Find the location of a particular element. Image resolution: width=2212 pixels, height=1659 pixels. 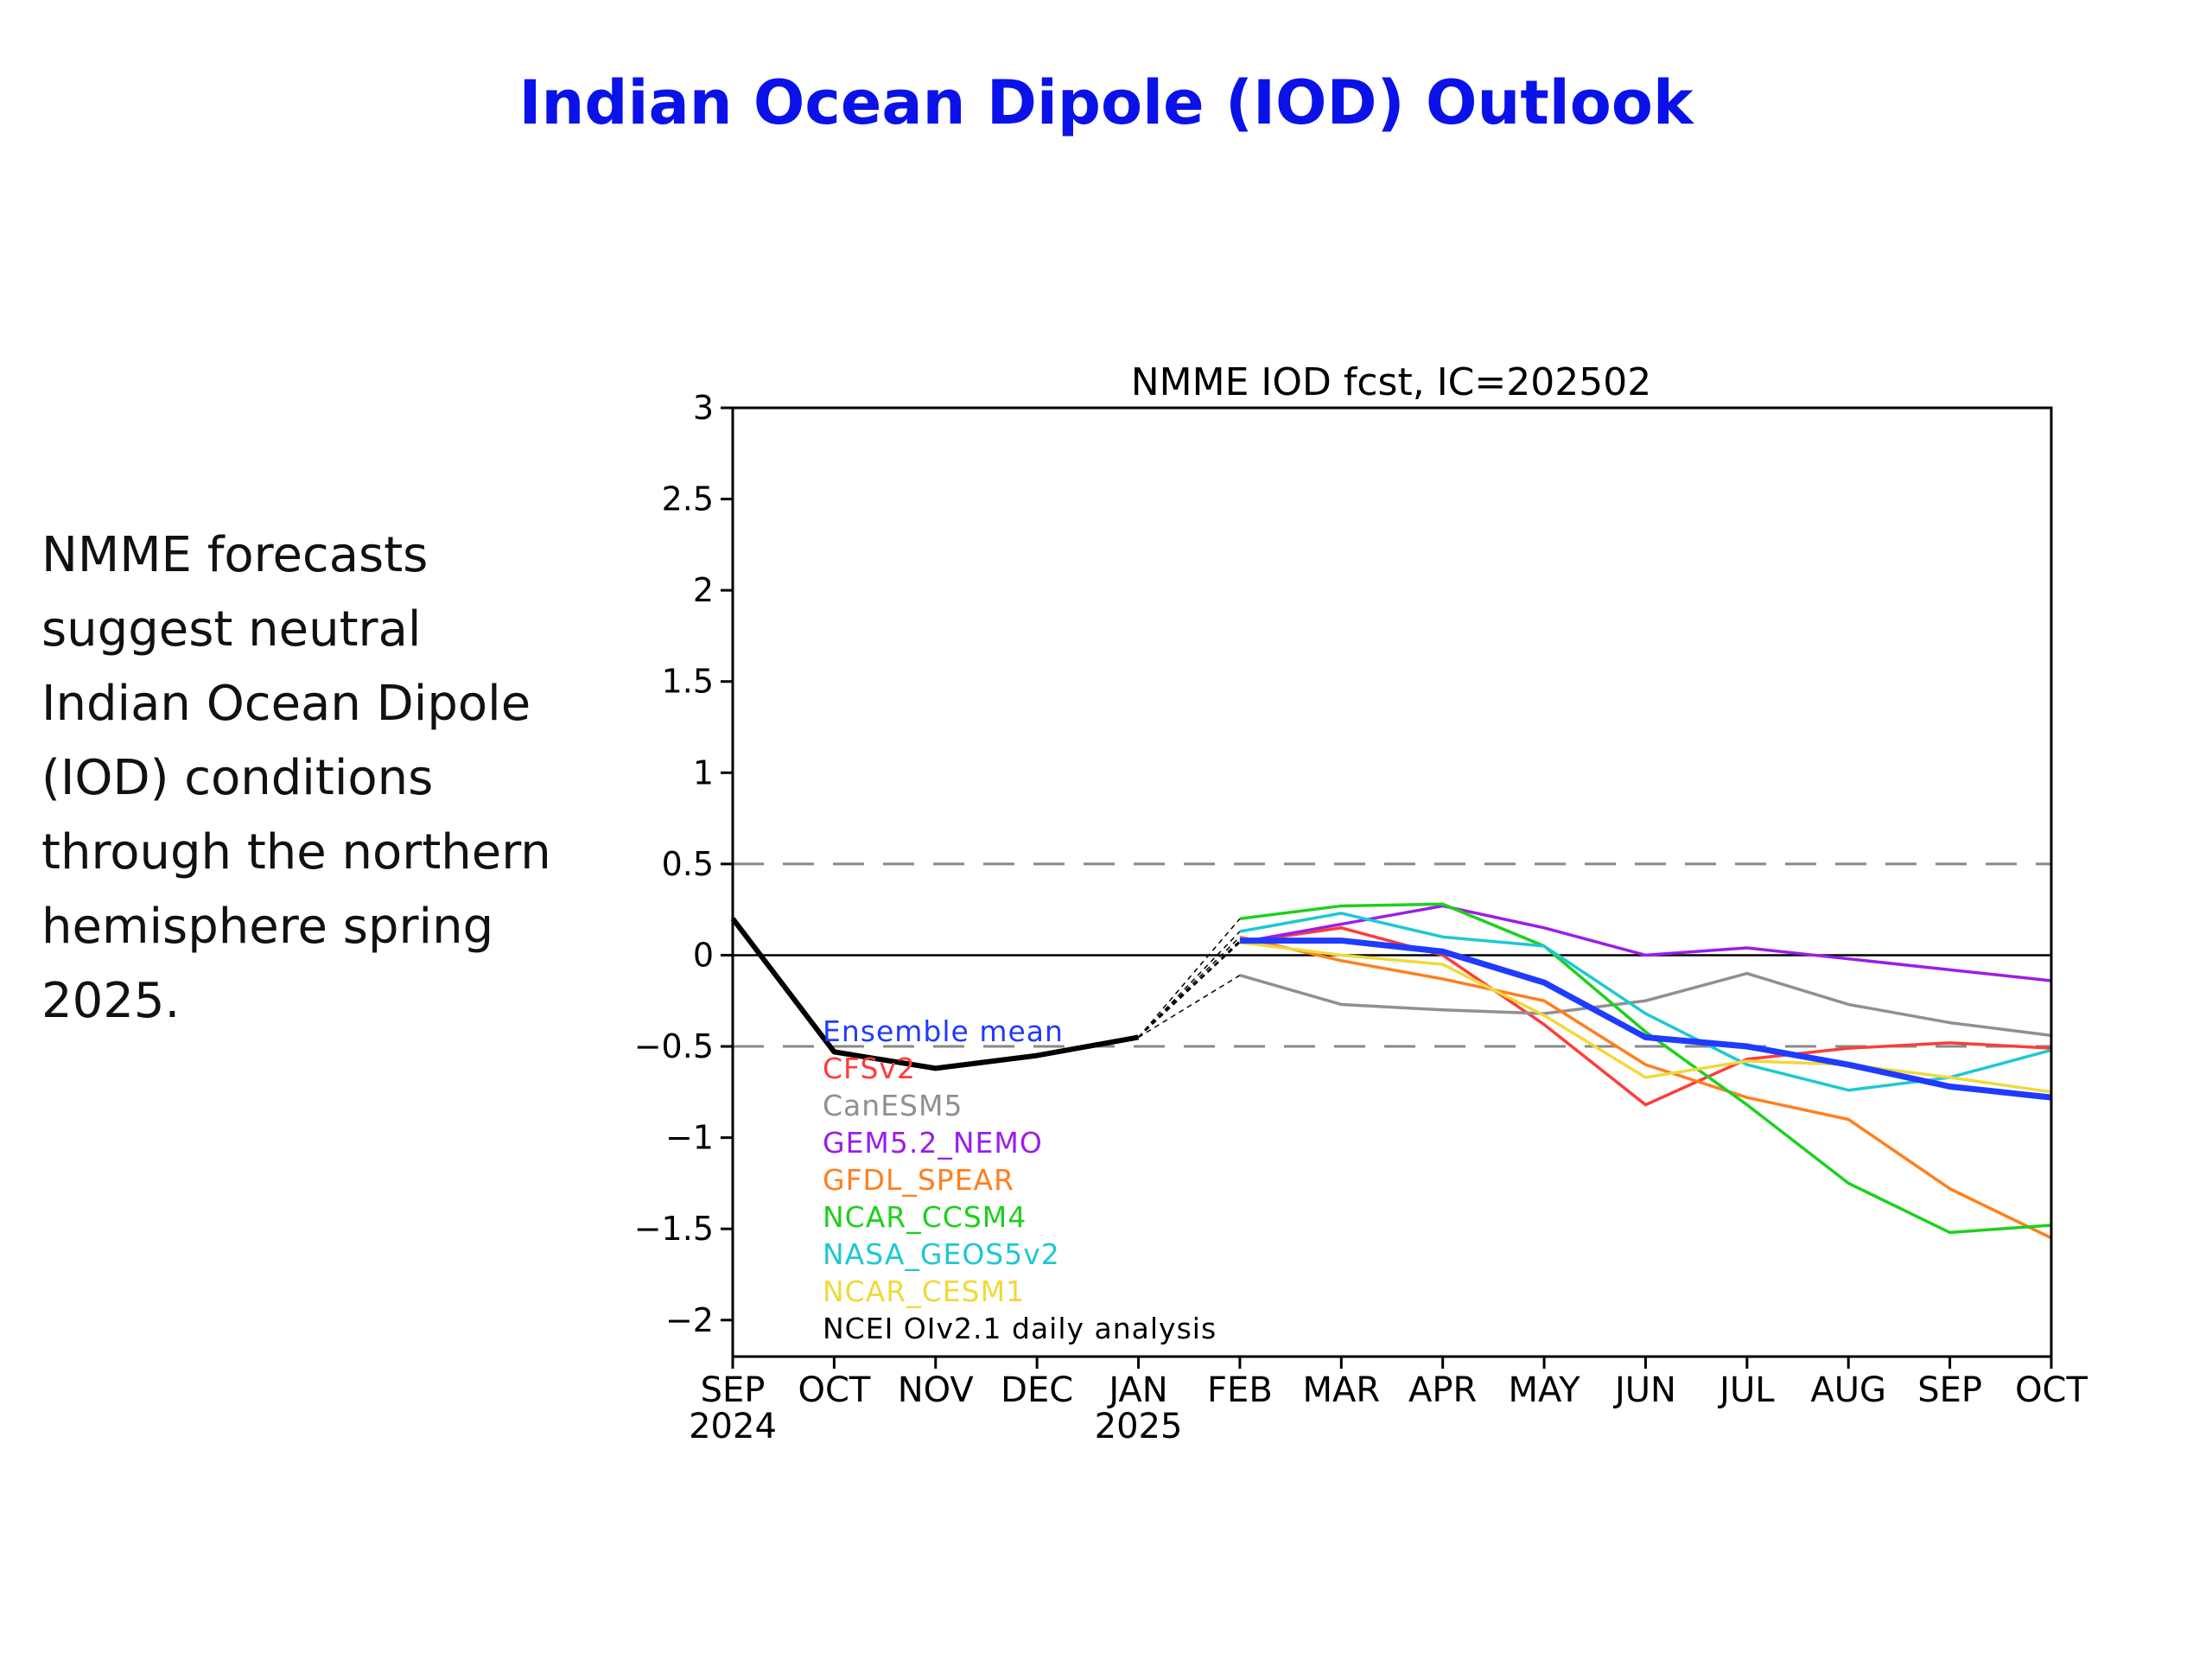

x-tick-year-label: 2024 is located at coordinates (733, 1426).